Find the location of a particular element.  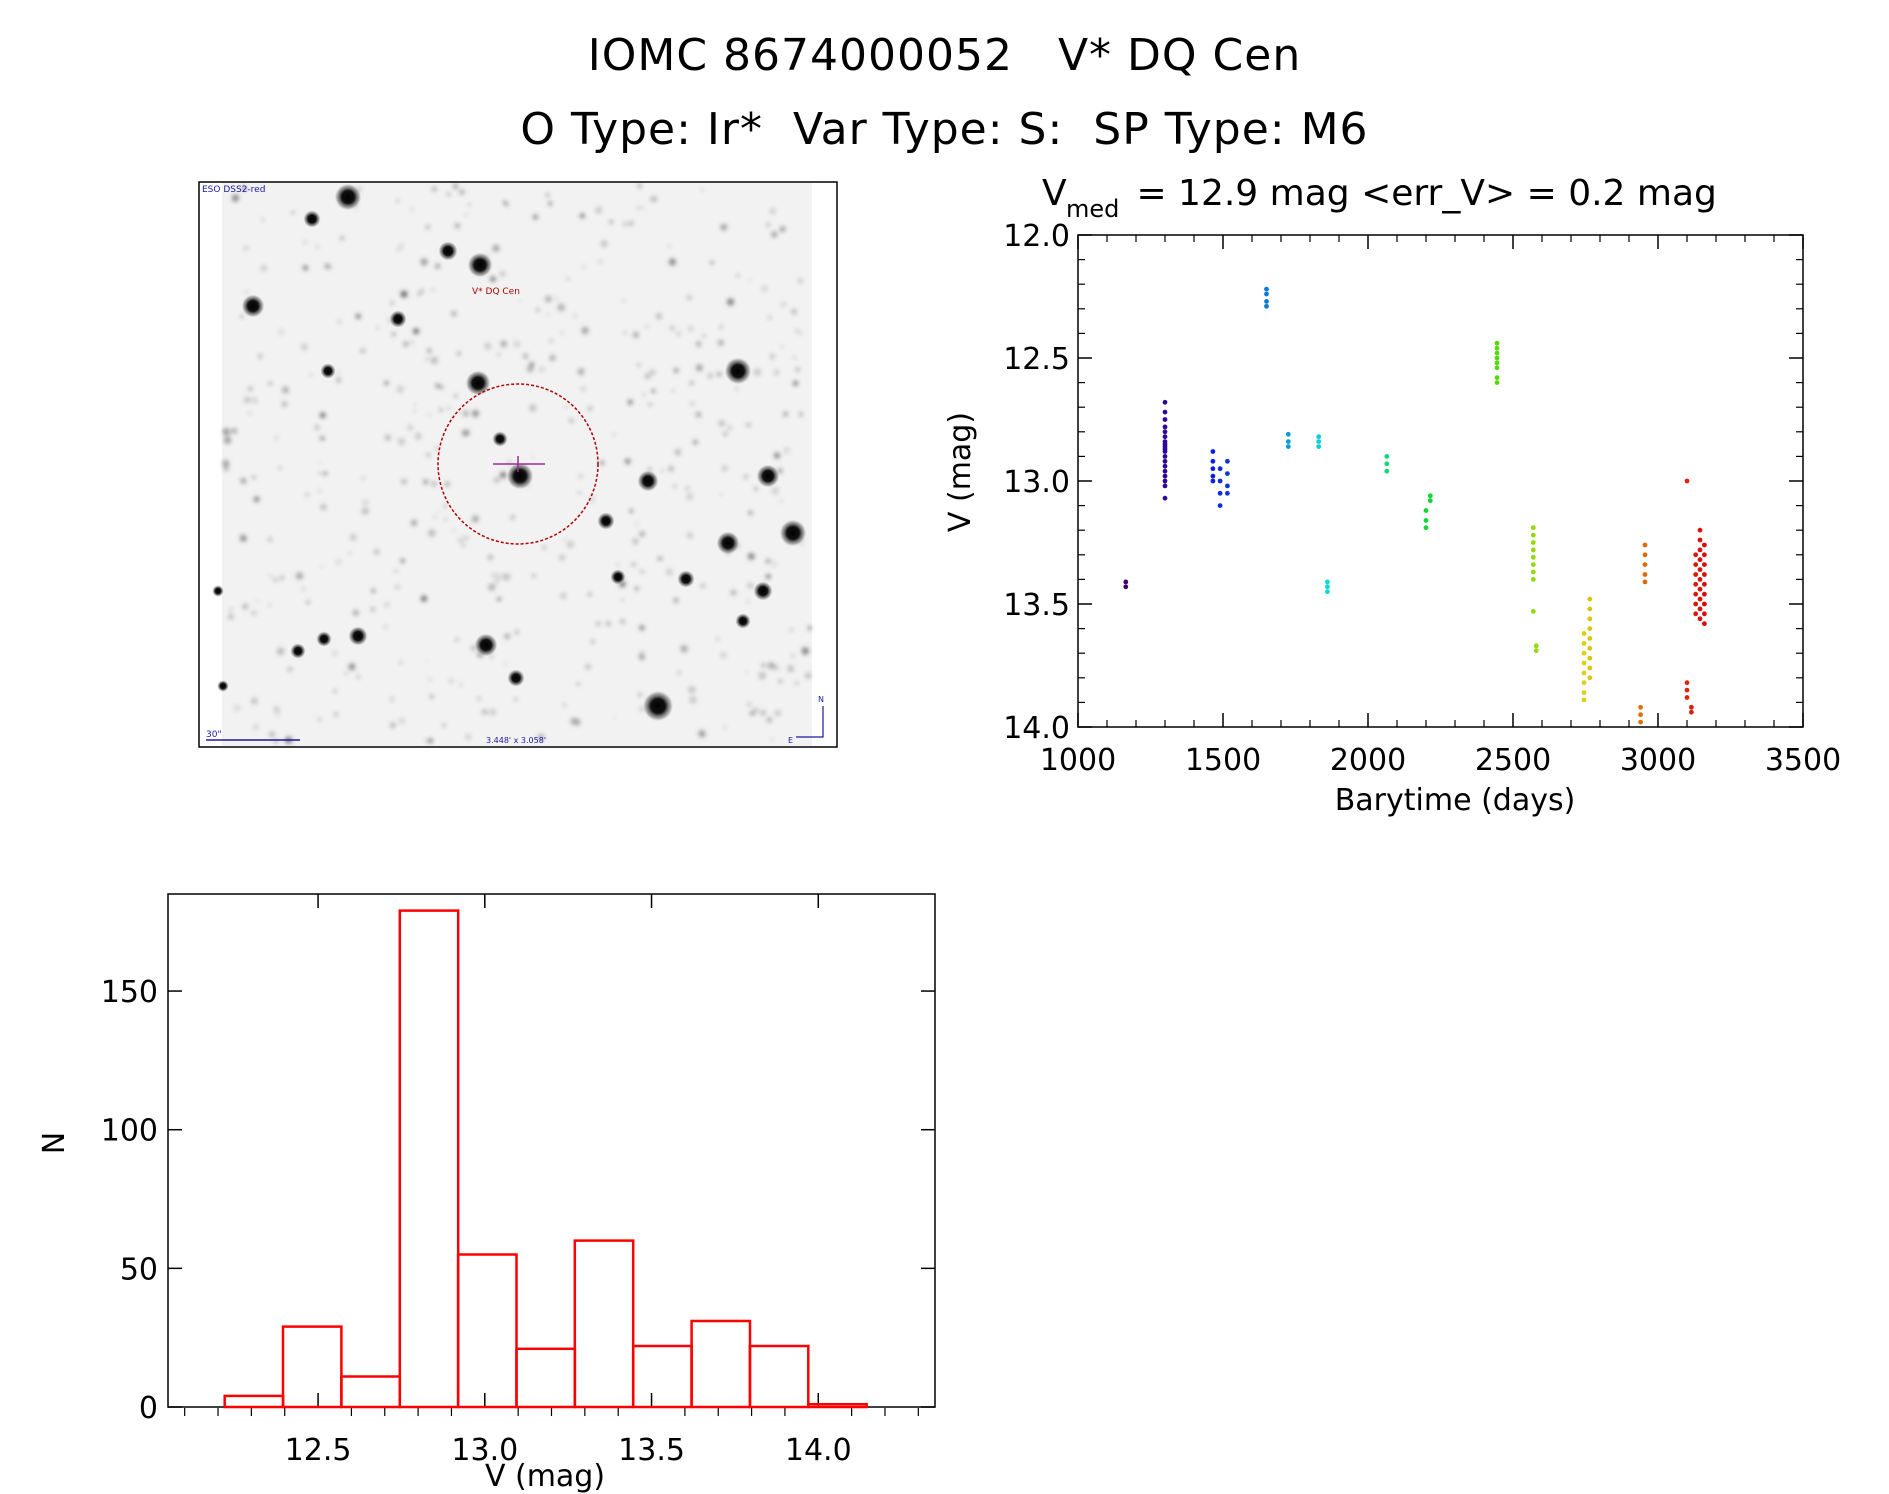

hist-ytick-label: 50 is located at coordinates (139, 1269).